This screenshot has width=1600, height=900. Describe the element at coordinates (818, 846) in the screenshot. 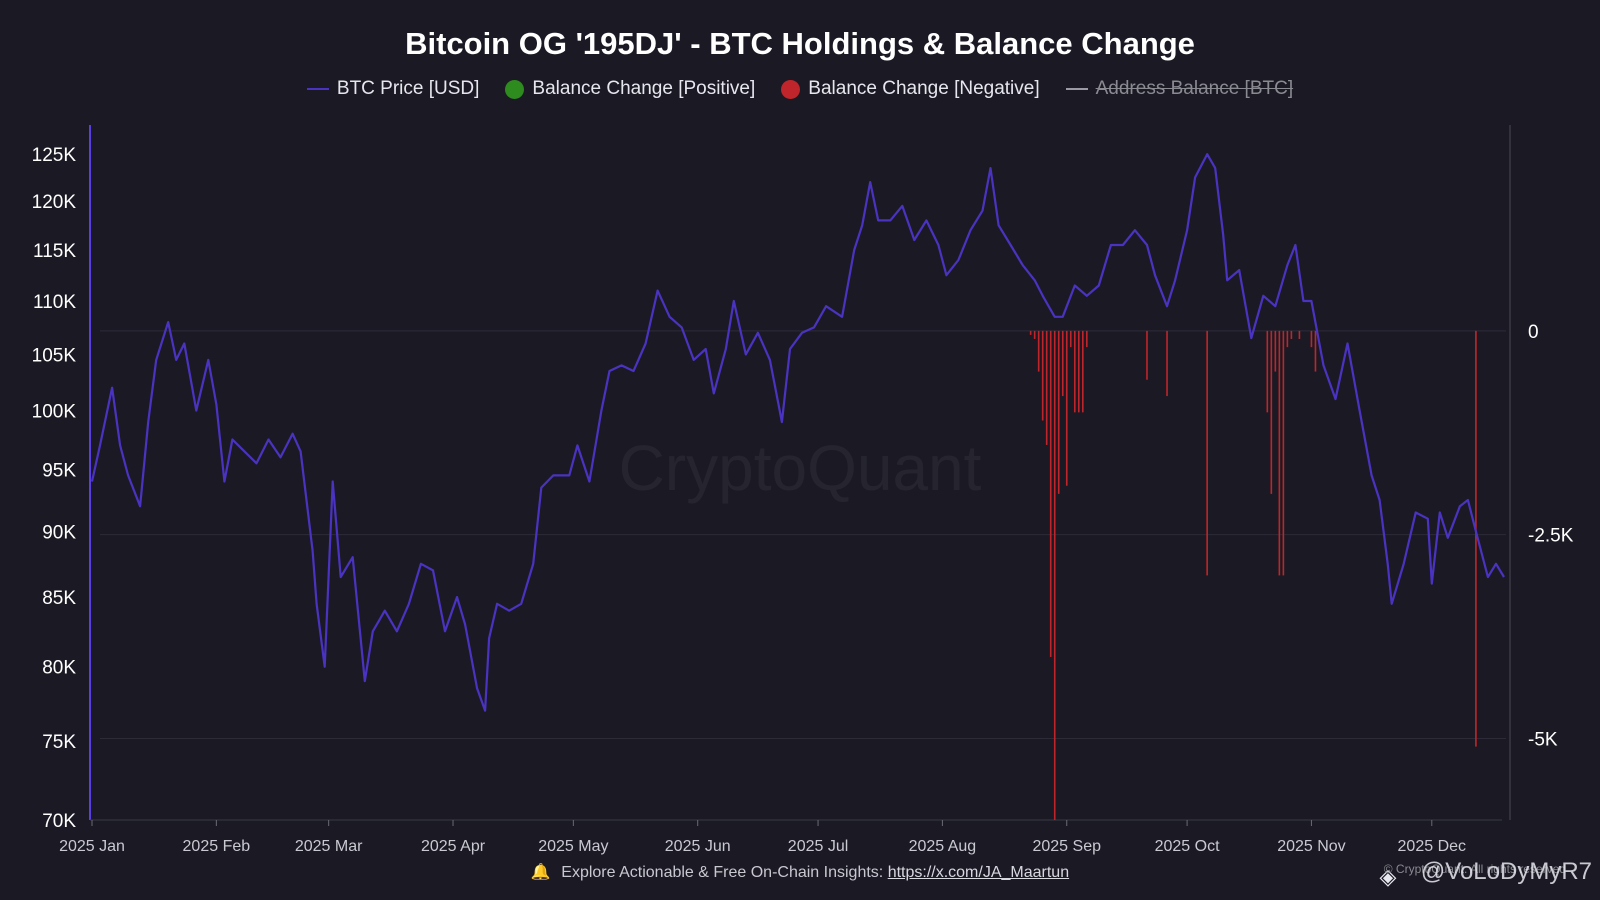

I see `x-tick-label: 2025 Jul` at that location.